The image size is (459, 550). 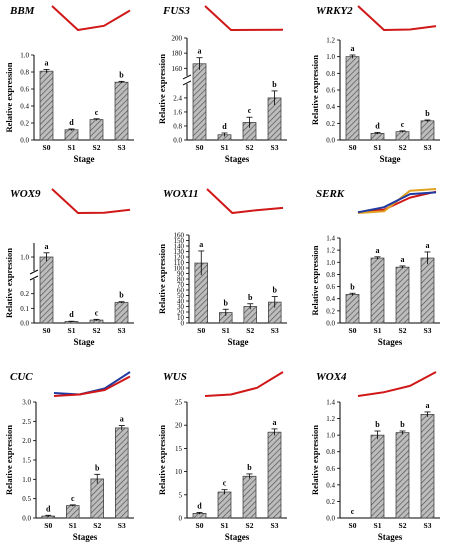 I want to click on y-tick-label: 25, so click(x=179, y=403).